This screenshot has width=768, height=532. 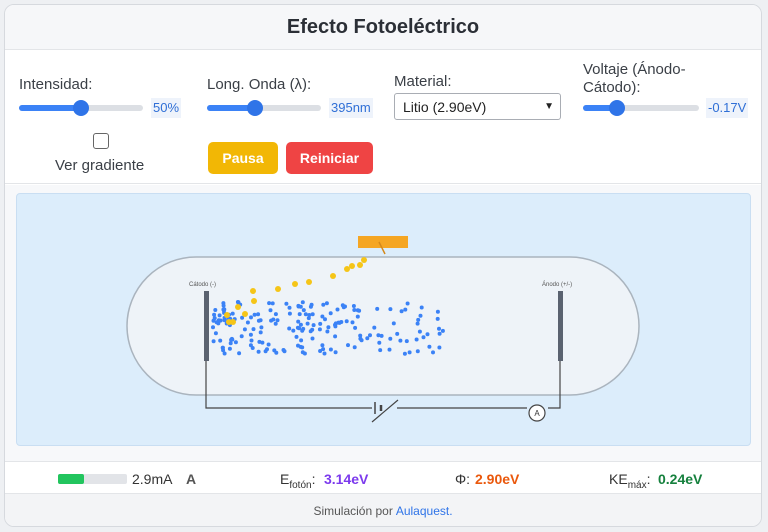 What do you see at coordinates (727, 108) in the screenshot?
I see `voltage-value: -0.17V` at bounding box center [727, 108].